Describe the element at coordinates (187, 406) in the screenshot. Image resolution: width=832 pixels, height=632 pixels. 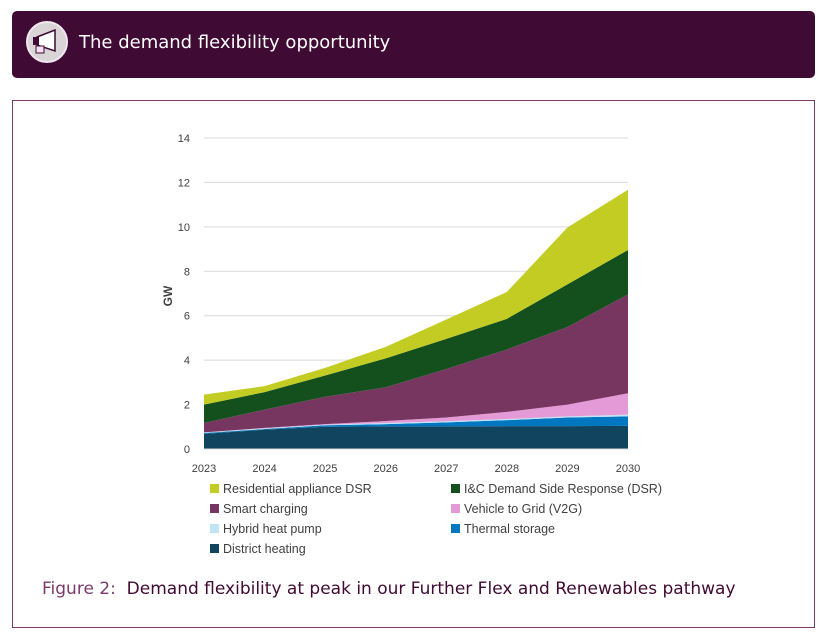
I see `y-tick-label: 2` at that location.